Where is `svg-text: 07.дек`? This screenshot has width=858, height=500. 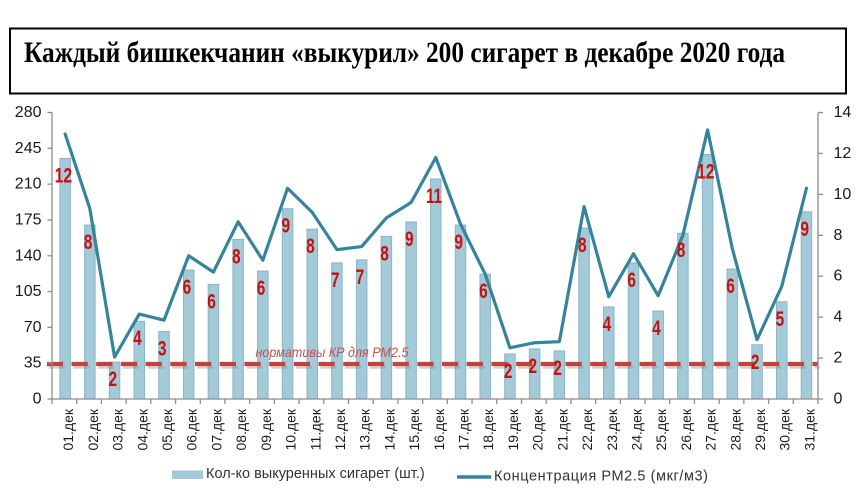 svg-text: 07.дек is located at coordinates (216, 429).